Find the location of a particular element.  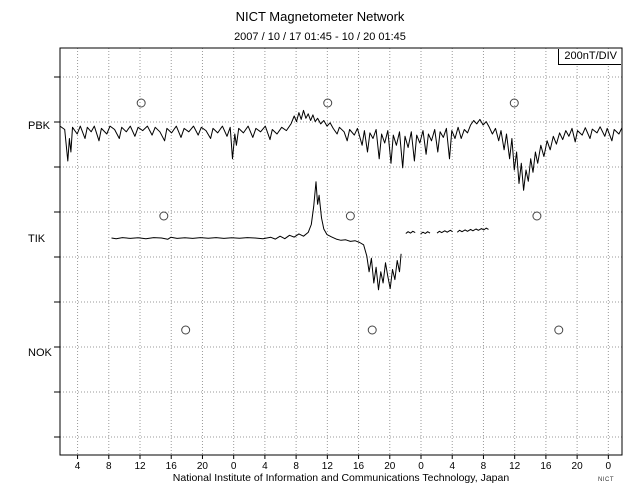

footer-stamp: NICT is located at coordinates (606, 480).